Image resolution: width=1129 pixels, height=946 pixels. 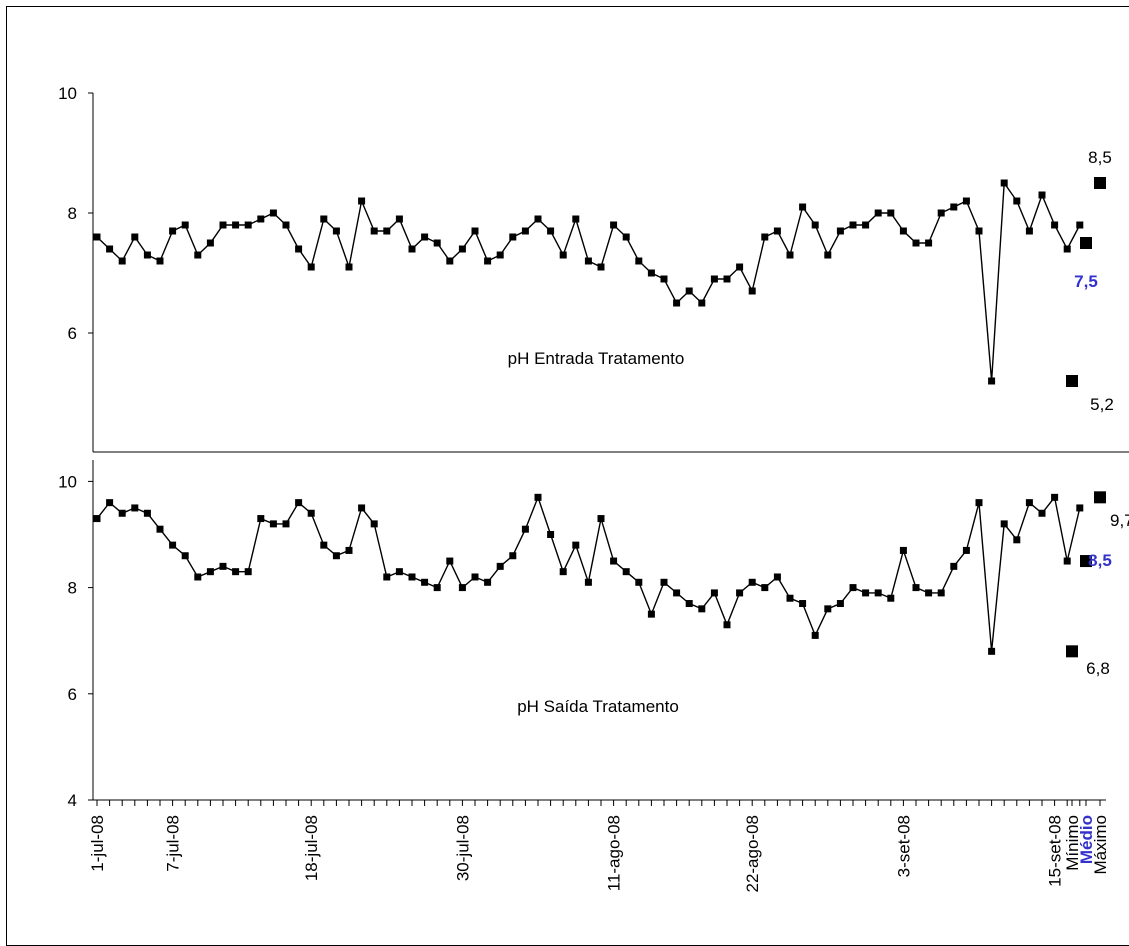 What do you see at coordinates (72, 333) in the screenshot?
I see `y-tick-label: 6` at bounding box center [72, 333].